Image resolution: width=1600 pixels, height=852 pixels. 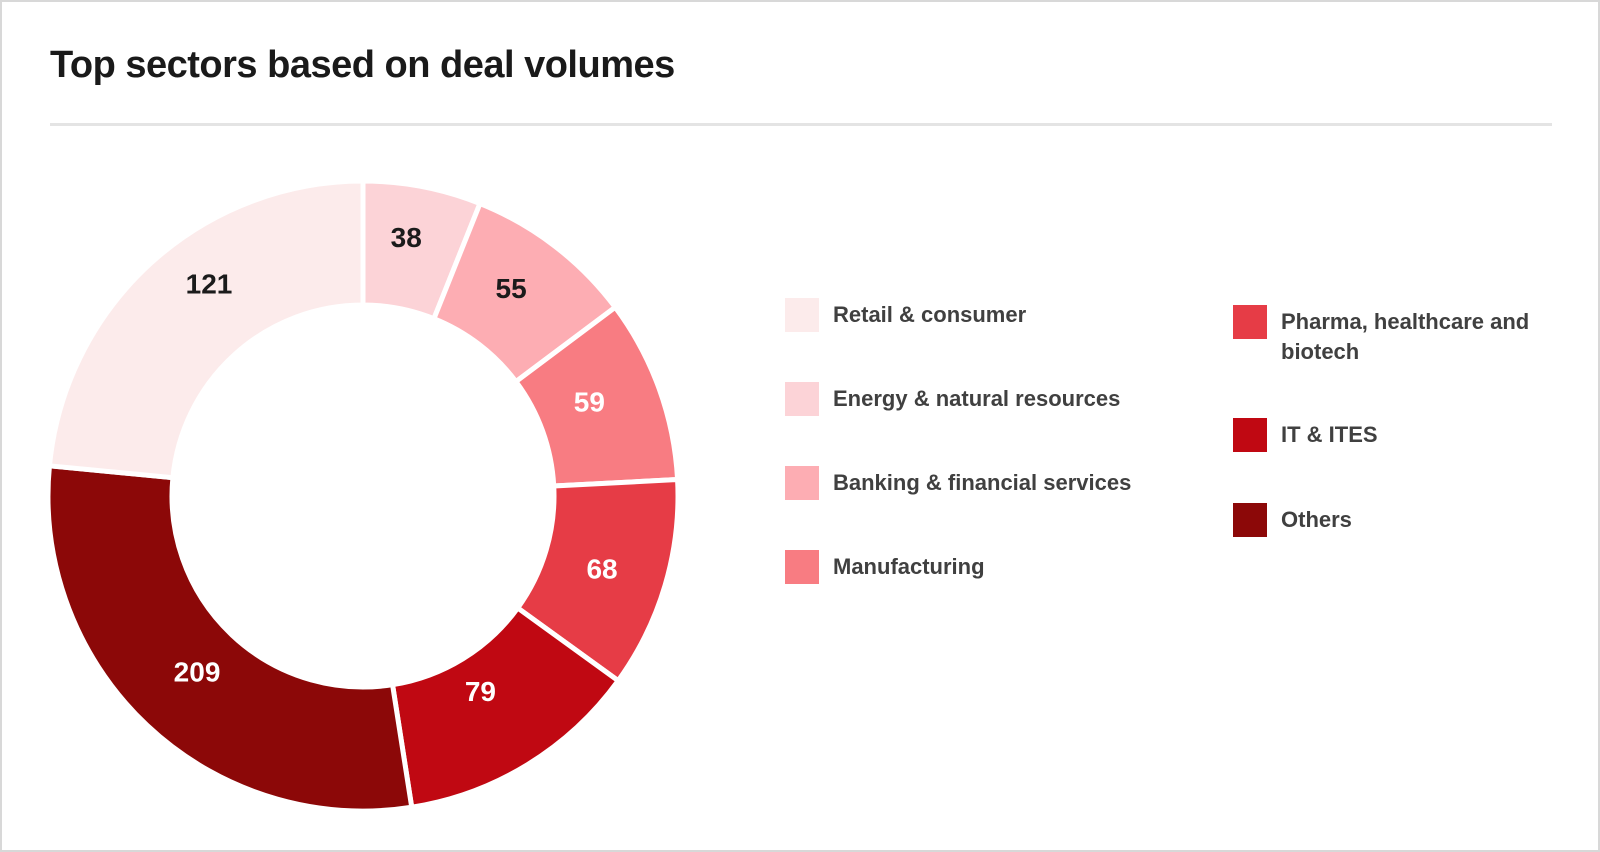 I want to click on donut-value-label-energy-natural-resources: 38, so click(x=406, y=237).